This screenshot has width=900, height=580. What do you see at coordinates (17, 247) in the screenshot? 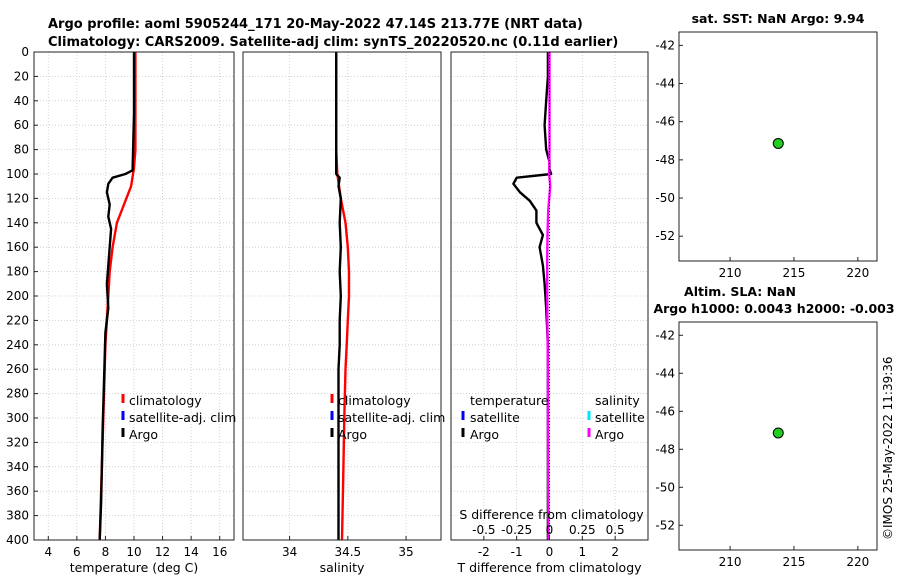
I see `temperature-ytick-label: 160` at bounding box center [17, 247].